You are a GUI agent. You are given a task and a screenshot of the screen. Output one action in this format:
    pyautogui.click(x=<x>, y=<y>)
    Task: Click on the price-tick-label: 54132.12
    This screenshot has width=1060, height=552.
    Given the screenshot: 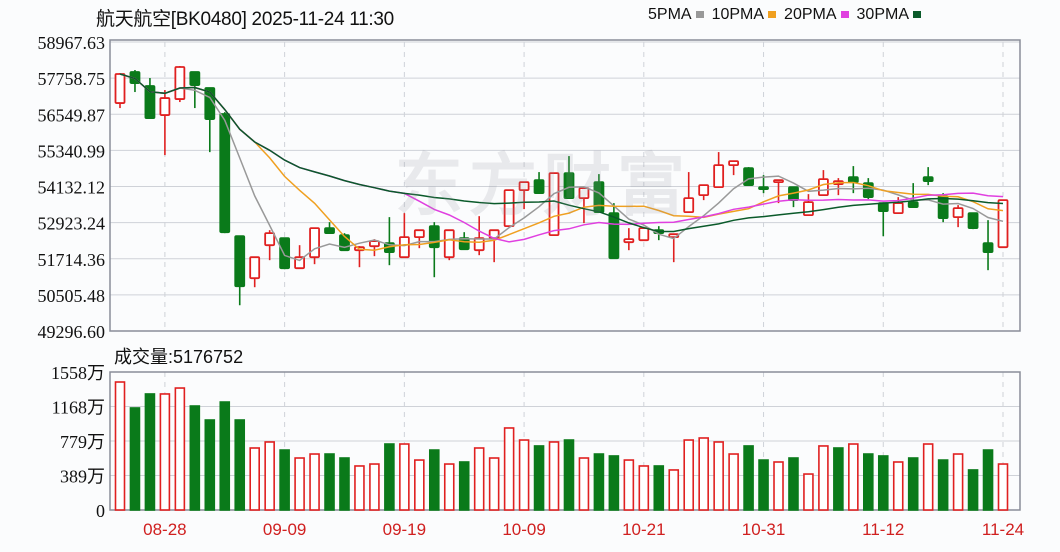 What is the action you would take?
    pyautogui.click(x=72, y=188)
    